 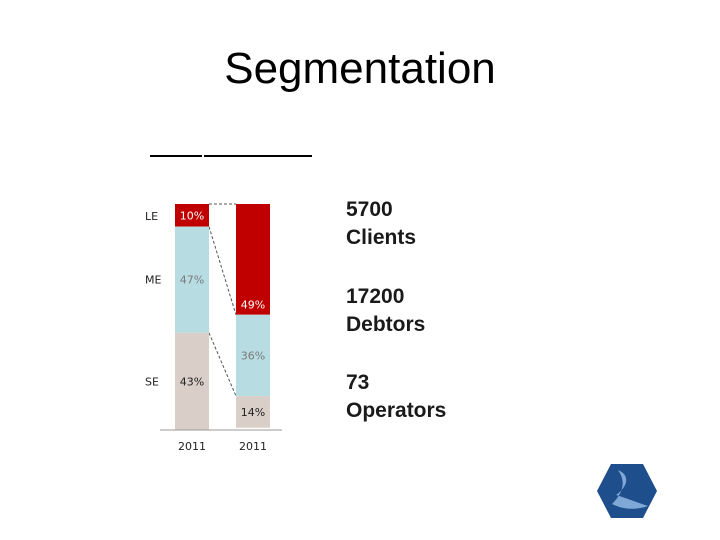 I want to click on title-underline-right, so click(x=258, y=156).